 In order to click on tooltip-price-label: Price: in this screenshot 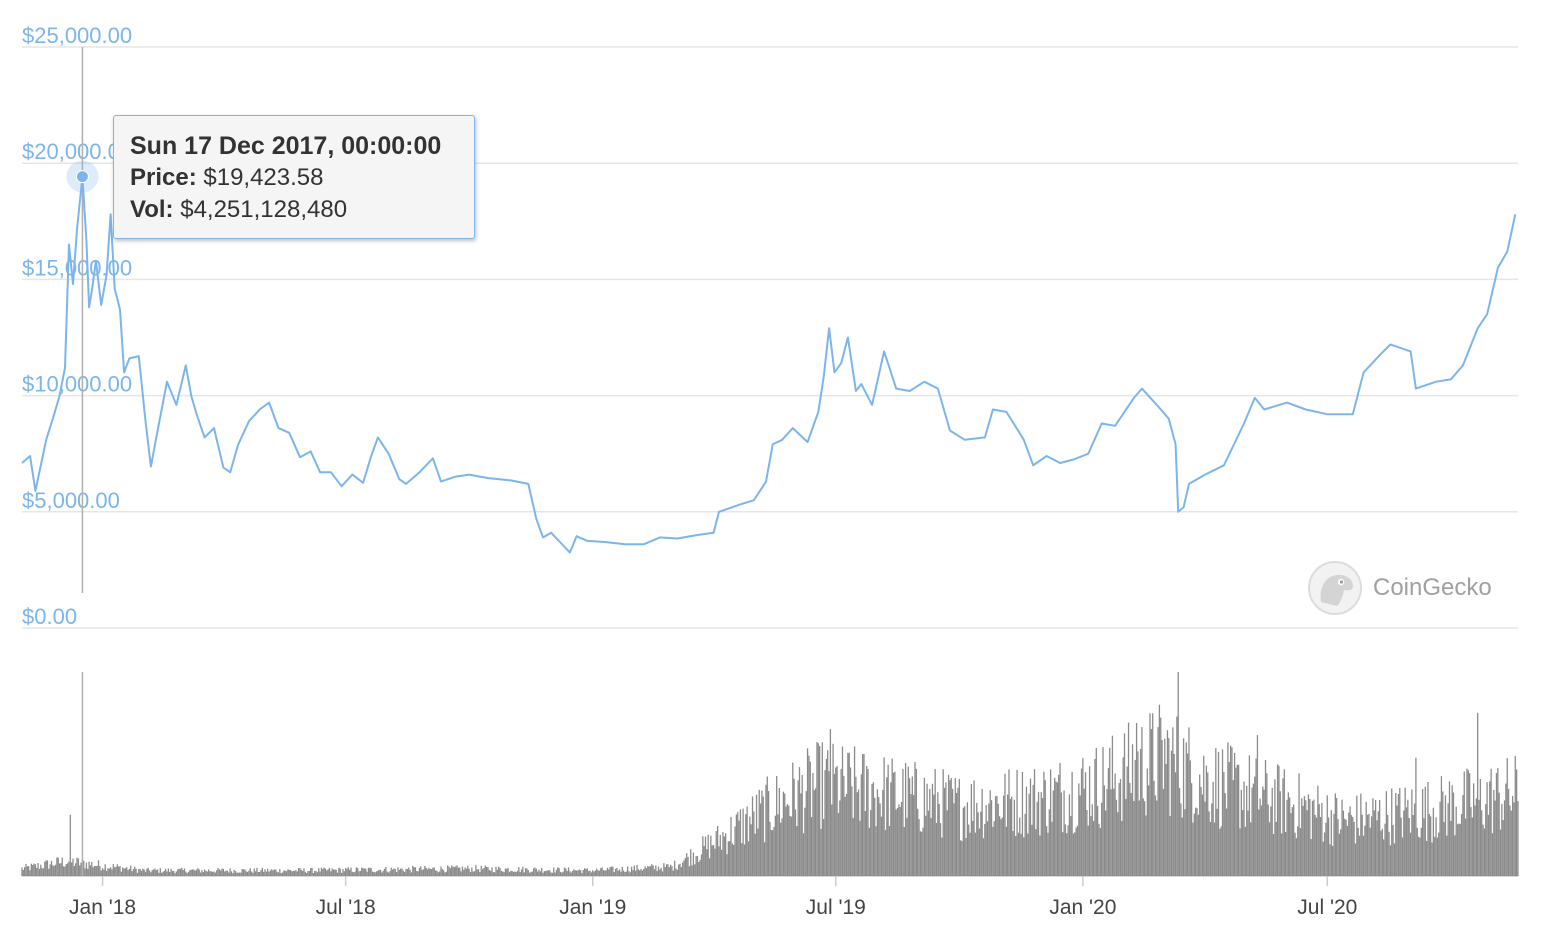, I will do `click(163, 177)`.